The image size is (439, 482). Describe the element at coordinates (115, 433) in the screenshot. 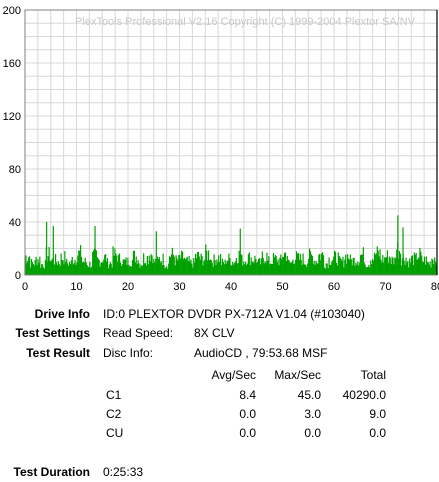

I see `row-cu-name: CU` at that location.